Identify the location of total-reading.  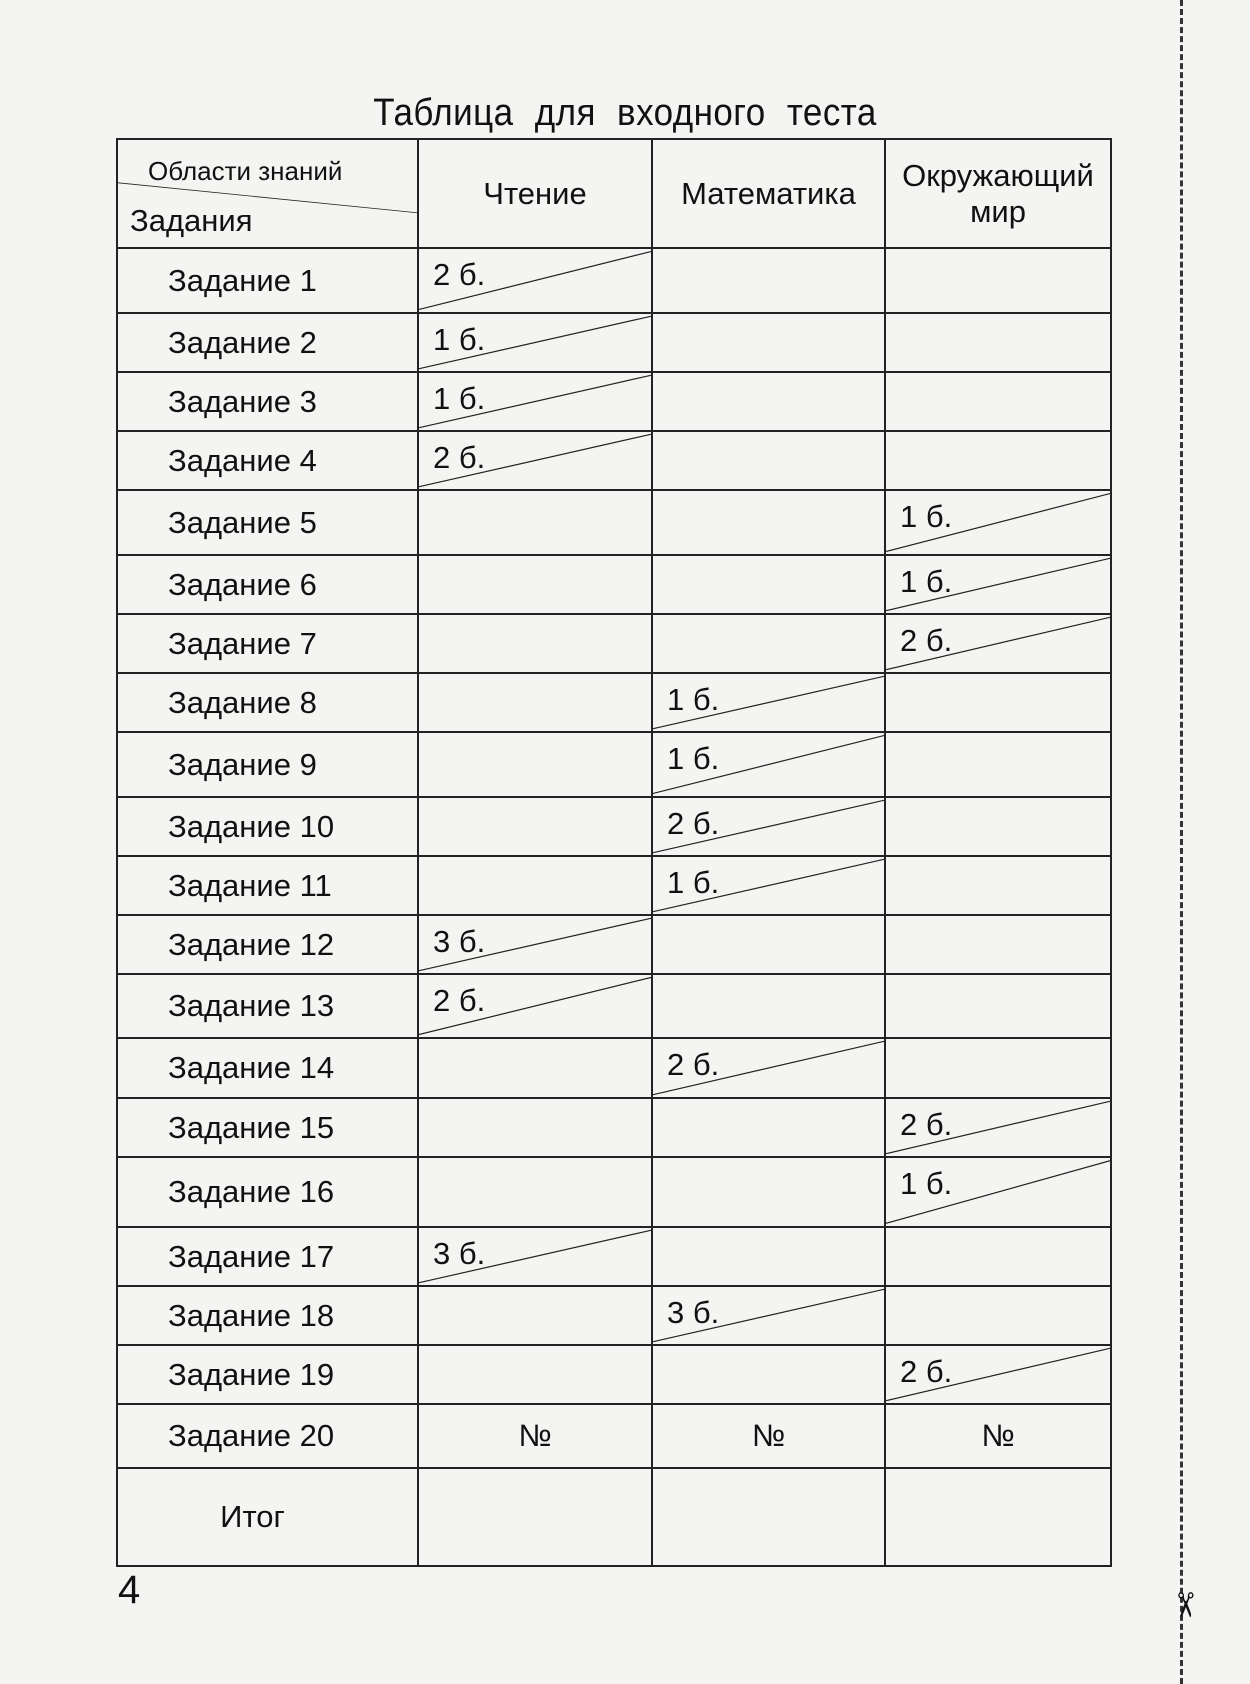
(535, 1517).